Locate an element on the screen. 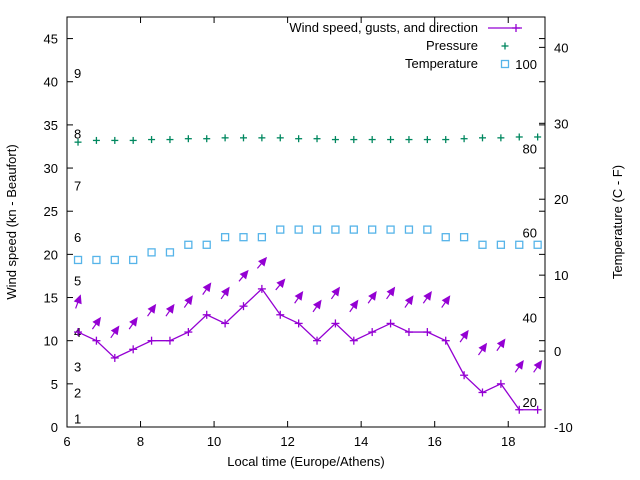  y2-tick-label: 10 is located at coordinates (561, 275).